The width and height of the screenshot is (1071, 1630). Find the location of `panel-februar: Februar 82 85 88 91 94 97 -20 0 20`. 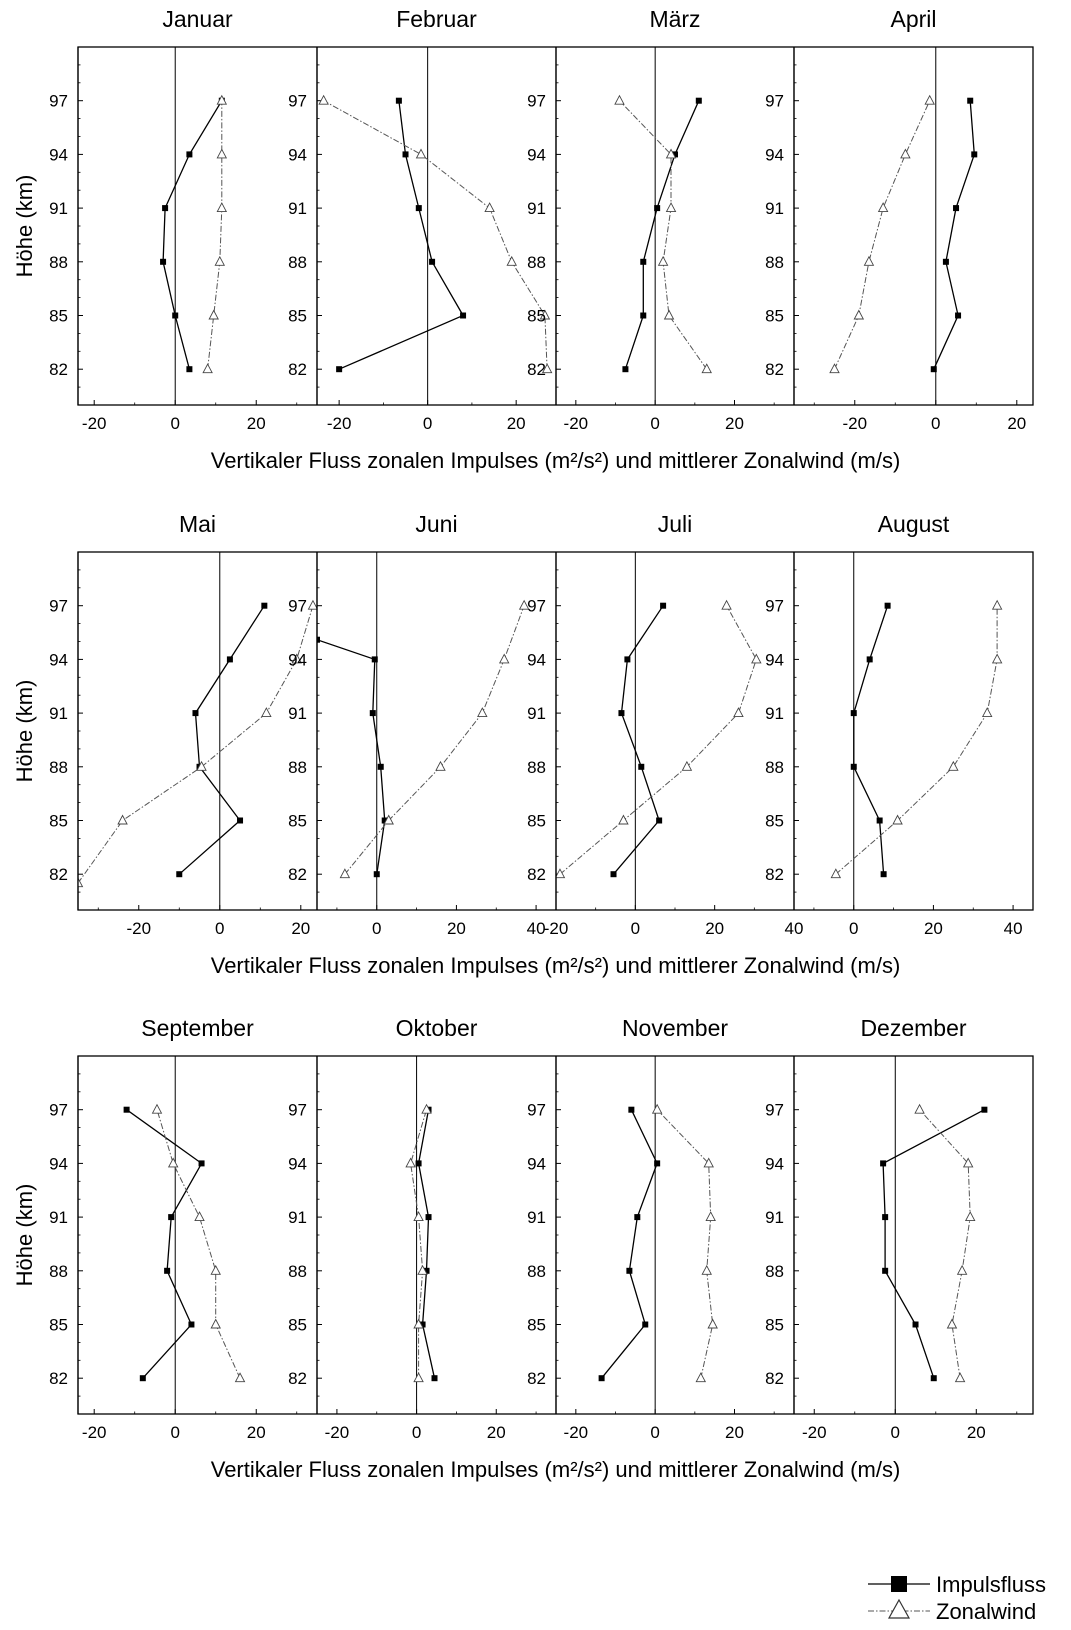

panel-februar: Februar 82 85 88 91 94 97 -20 0 20 is located at coordinates (420, 219).